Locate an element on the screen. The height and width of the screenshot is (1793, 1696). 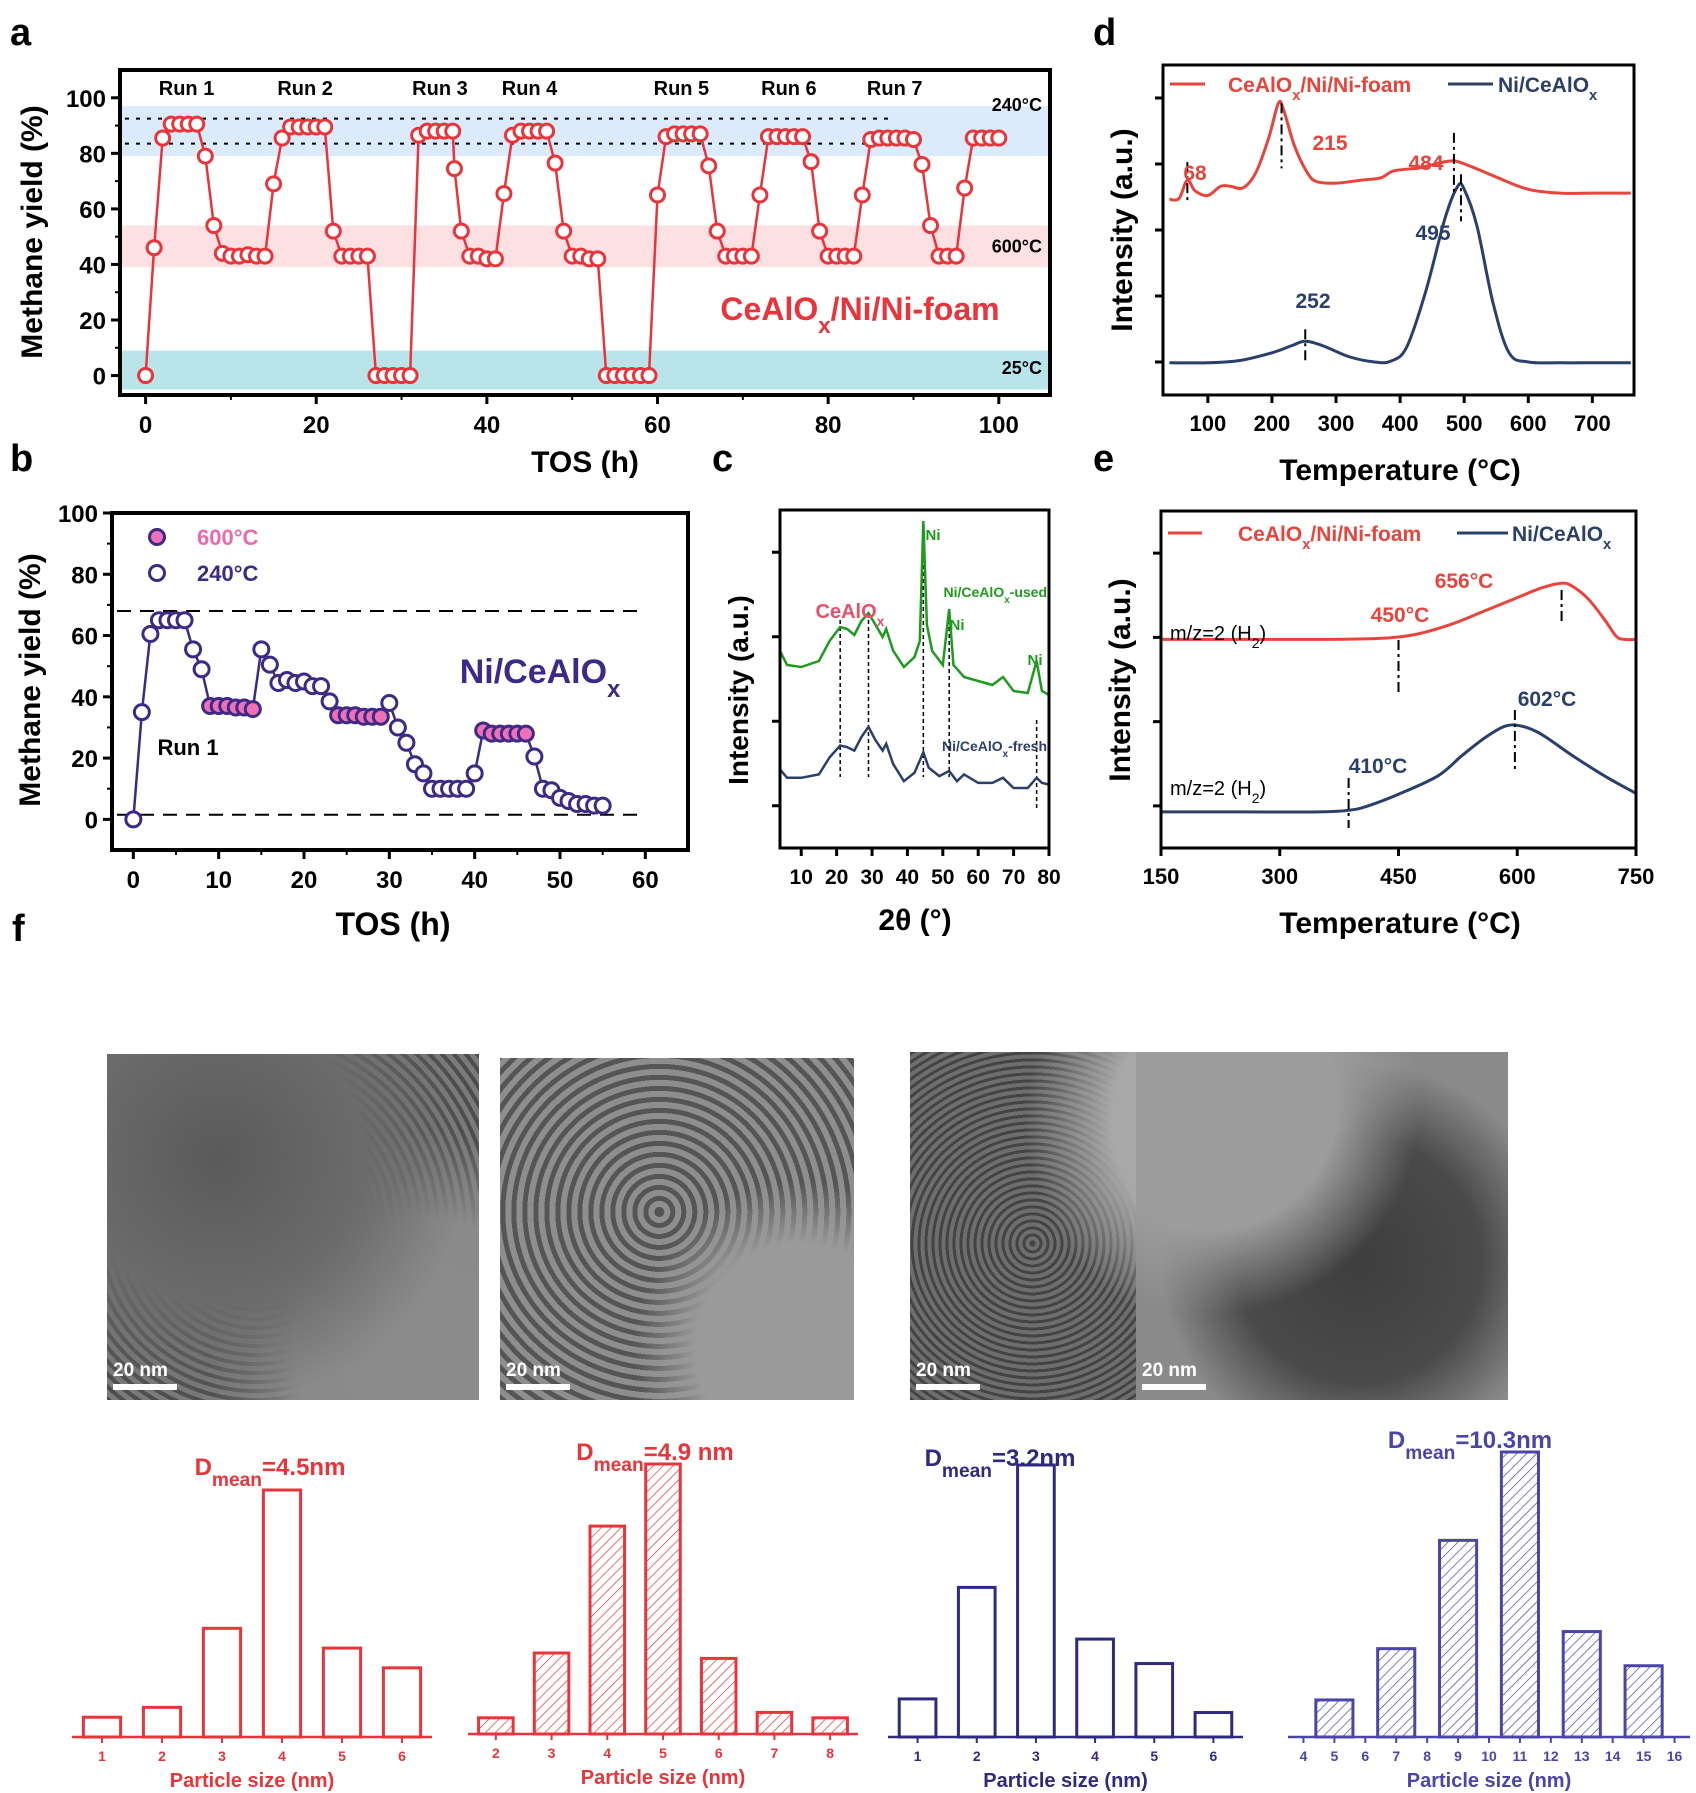
band-label: 25°C is located at coordinates (1022, 368).